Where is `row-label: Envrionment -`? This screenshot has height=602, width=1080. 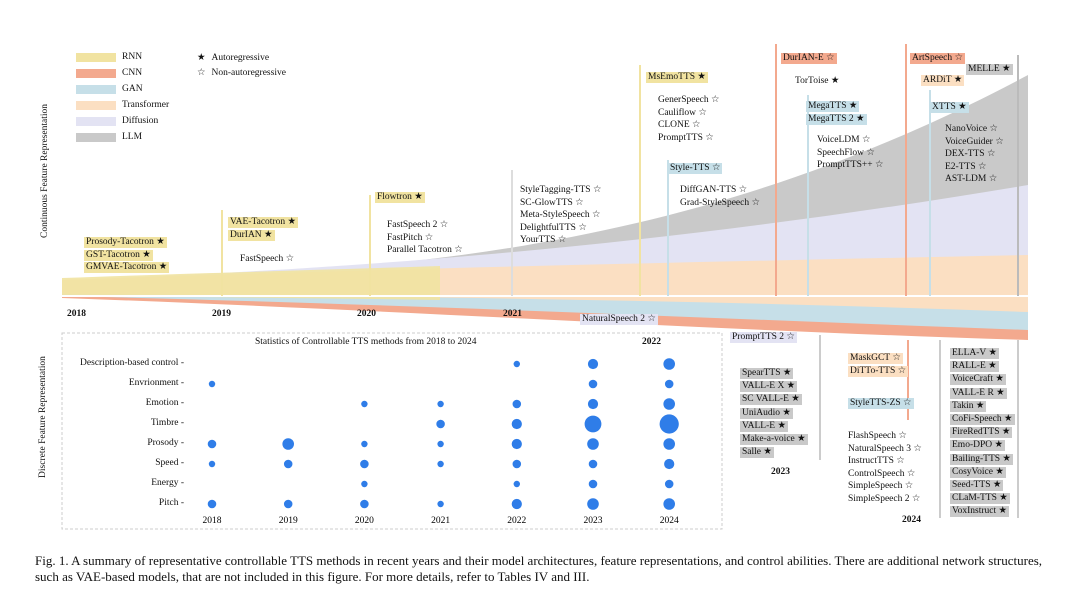
row-label: Envrionment - is located at coordinates (156, 383).